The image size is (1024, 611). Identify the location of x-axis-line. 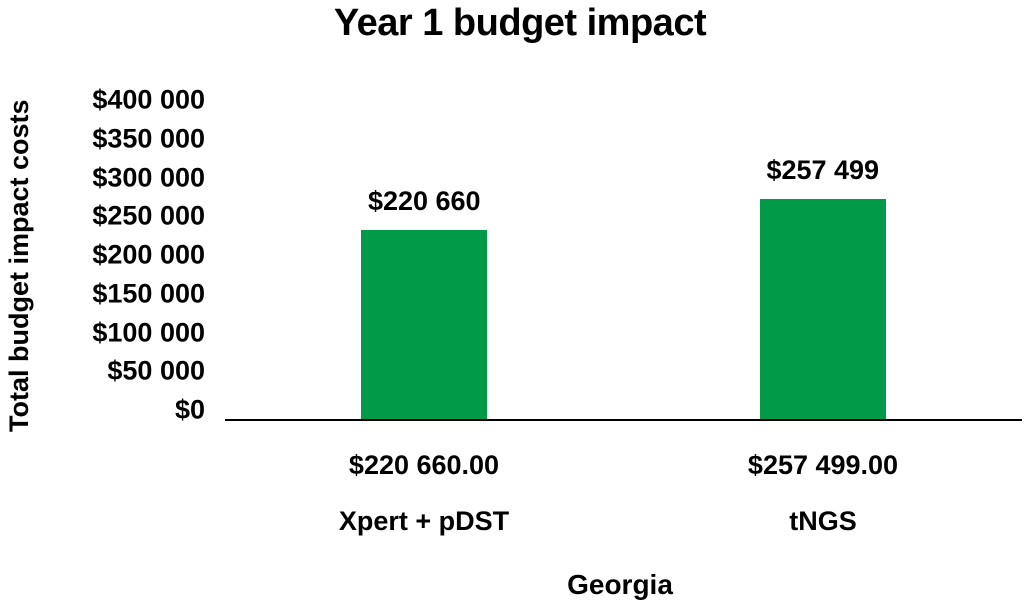
(623, 420).